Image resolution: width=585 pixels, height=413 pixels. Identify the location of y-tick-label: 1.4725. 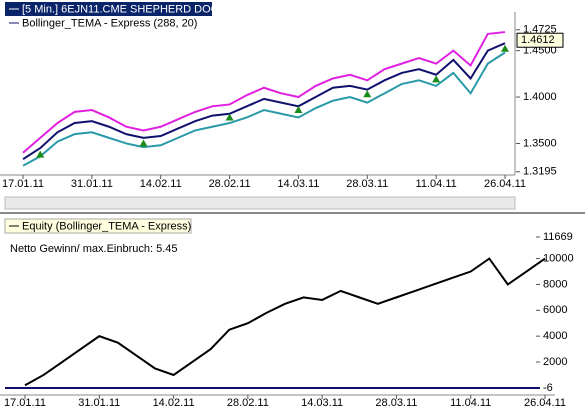
(540, 30).